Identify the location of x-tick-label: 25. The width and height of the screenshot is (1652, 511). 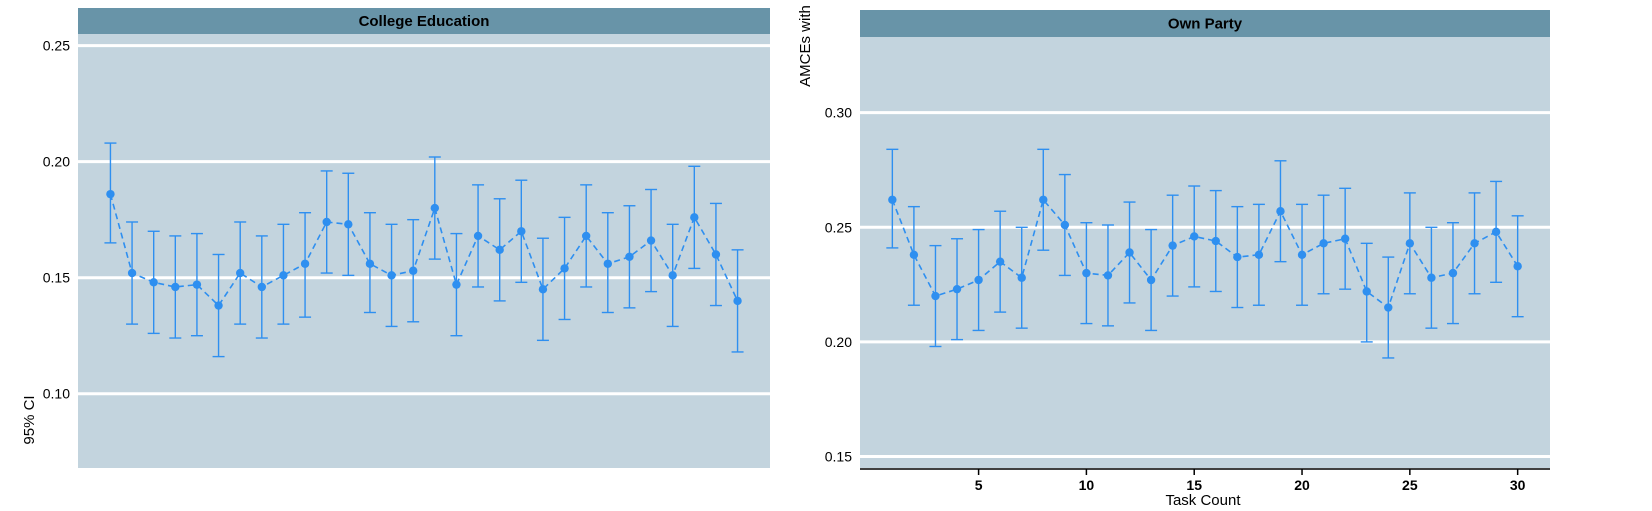
(1410, 485).